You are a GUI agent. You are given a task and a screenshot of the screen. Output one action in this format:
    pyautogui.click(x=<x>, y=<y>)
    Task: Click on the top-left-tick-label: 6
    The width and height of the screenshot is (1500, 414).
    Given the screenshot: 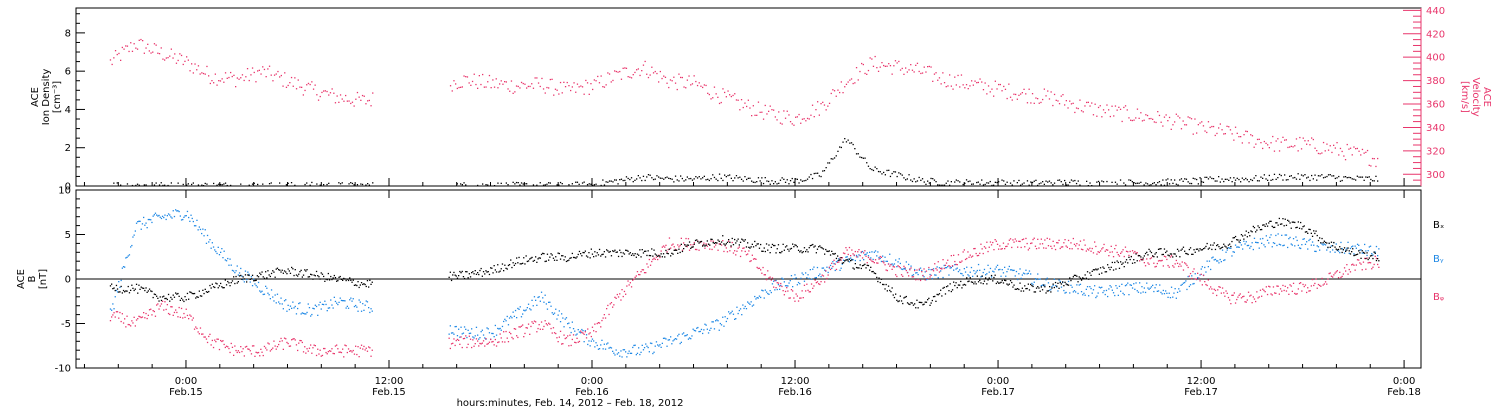 What is the action you would take?
    pyautogui.click(x=68, y=72)
    